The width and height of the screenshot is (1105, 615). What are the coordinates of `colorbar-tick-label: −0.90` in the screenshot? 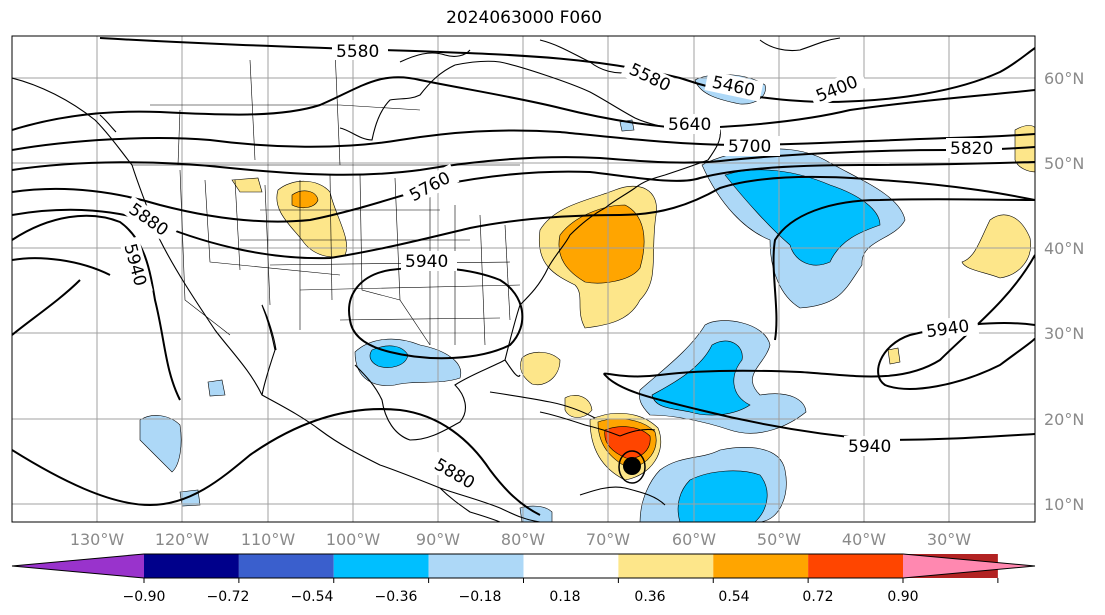 It's located at (144, 597).